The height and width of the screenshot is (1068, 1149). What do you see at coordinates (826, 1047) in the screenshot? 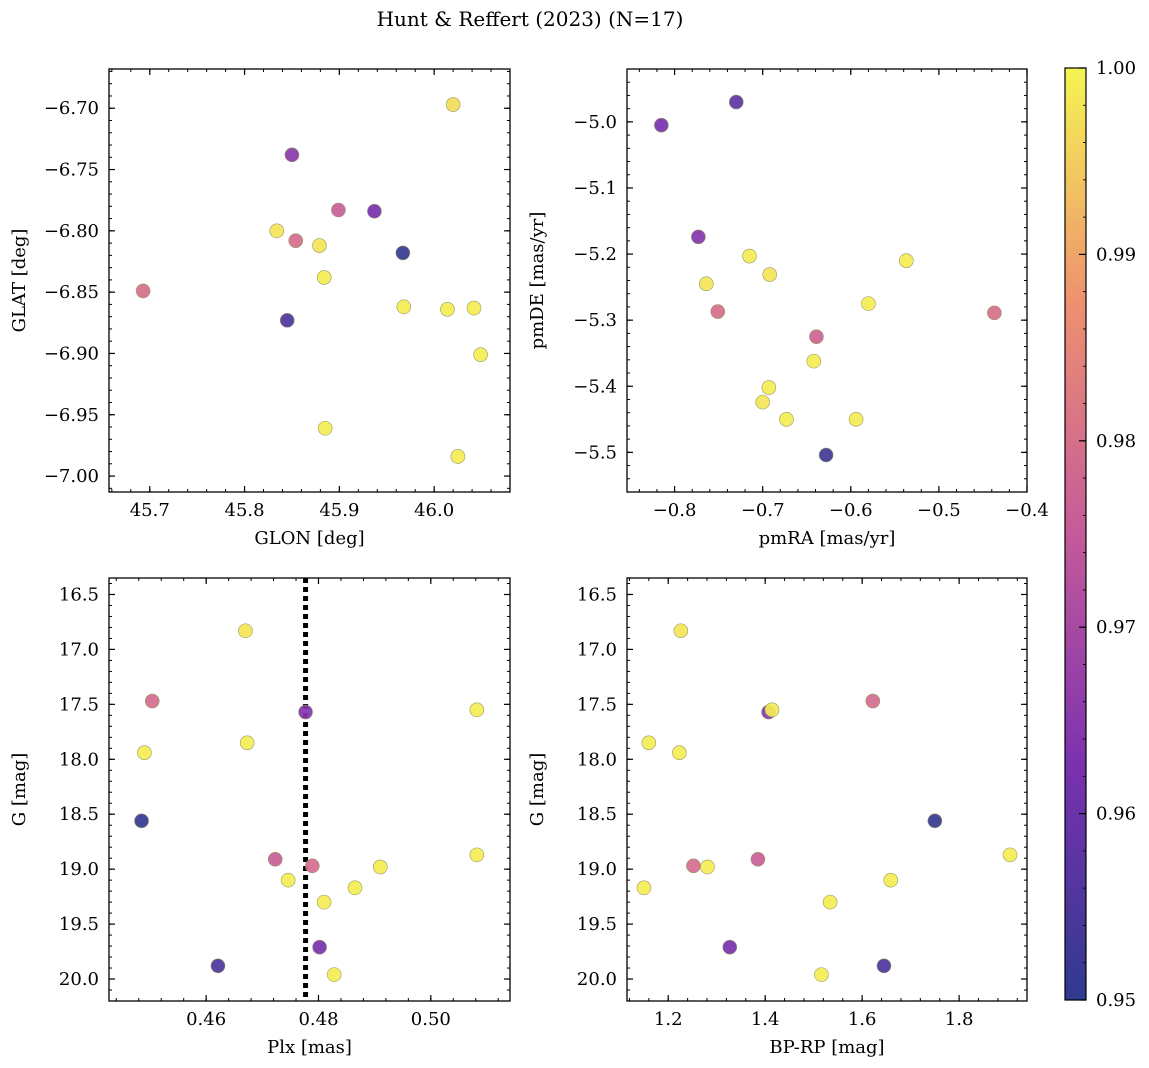
I see `x-axis-label: BP-RP [mag]` at bounding box center [826, 1047].